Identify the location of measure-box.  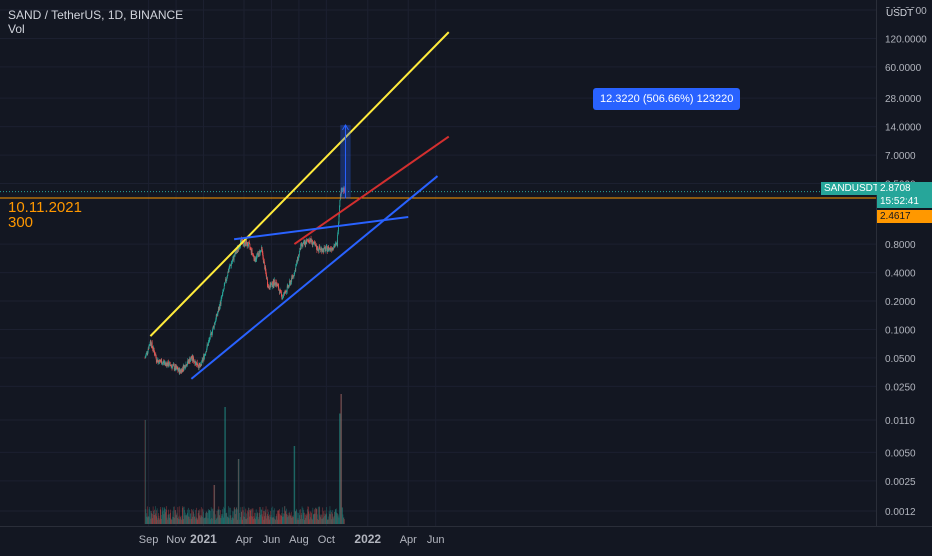
(345, 161).